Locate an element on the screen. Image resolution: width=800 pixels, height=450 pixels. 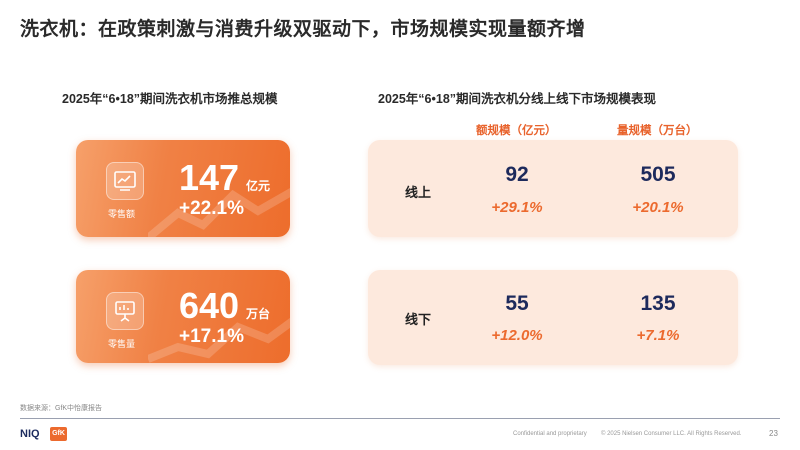
right-subtitle: 2025年“6•18”期间洗衣机分线上线下市场规模表现 is located at coordinates (517, 99).